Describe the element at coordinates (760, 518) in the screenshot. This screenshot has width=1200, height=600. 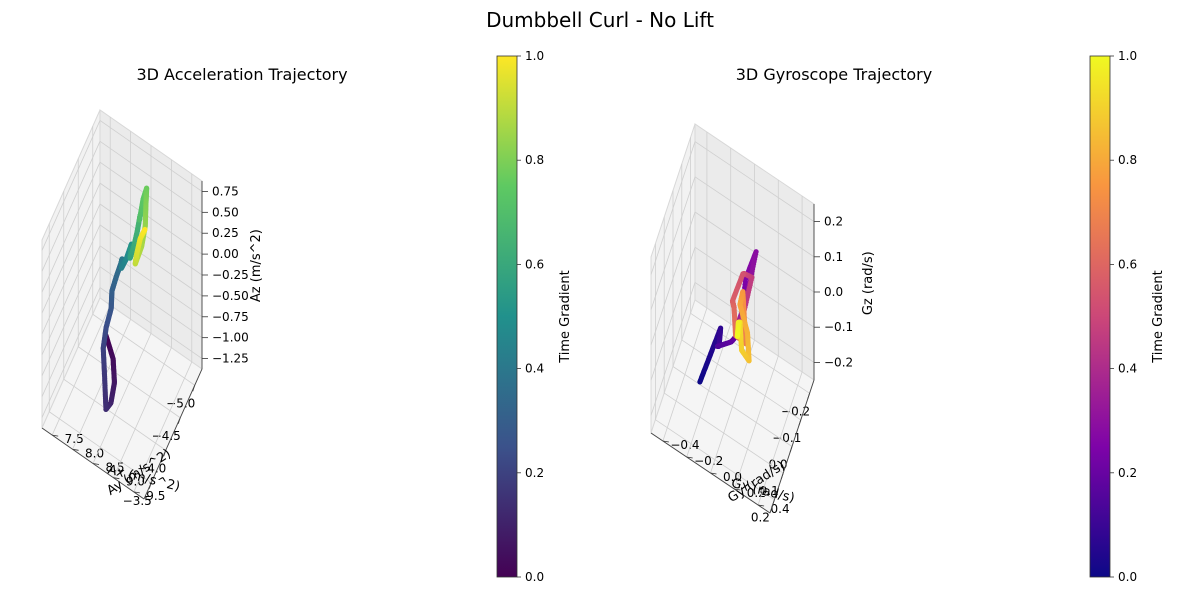
I see `x-tick-label: 0.2` at that location.